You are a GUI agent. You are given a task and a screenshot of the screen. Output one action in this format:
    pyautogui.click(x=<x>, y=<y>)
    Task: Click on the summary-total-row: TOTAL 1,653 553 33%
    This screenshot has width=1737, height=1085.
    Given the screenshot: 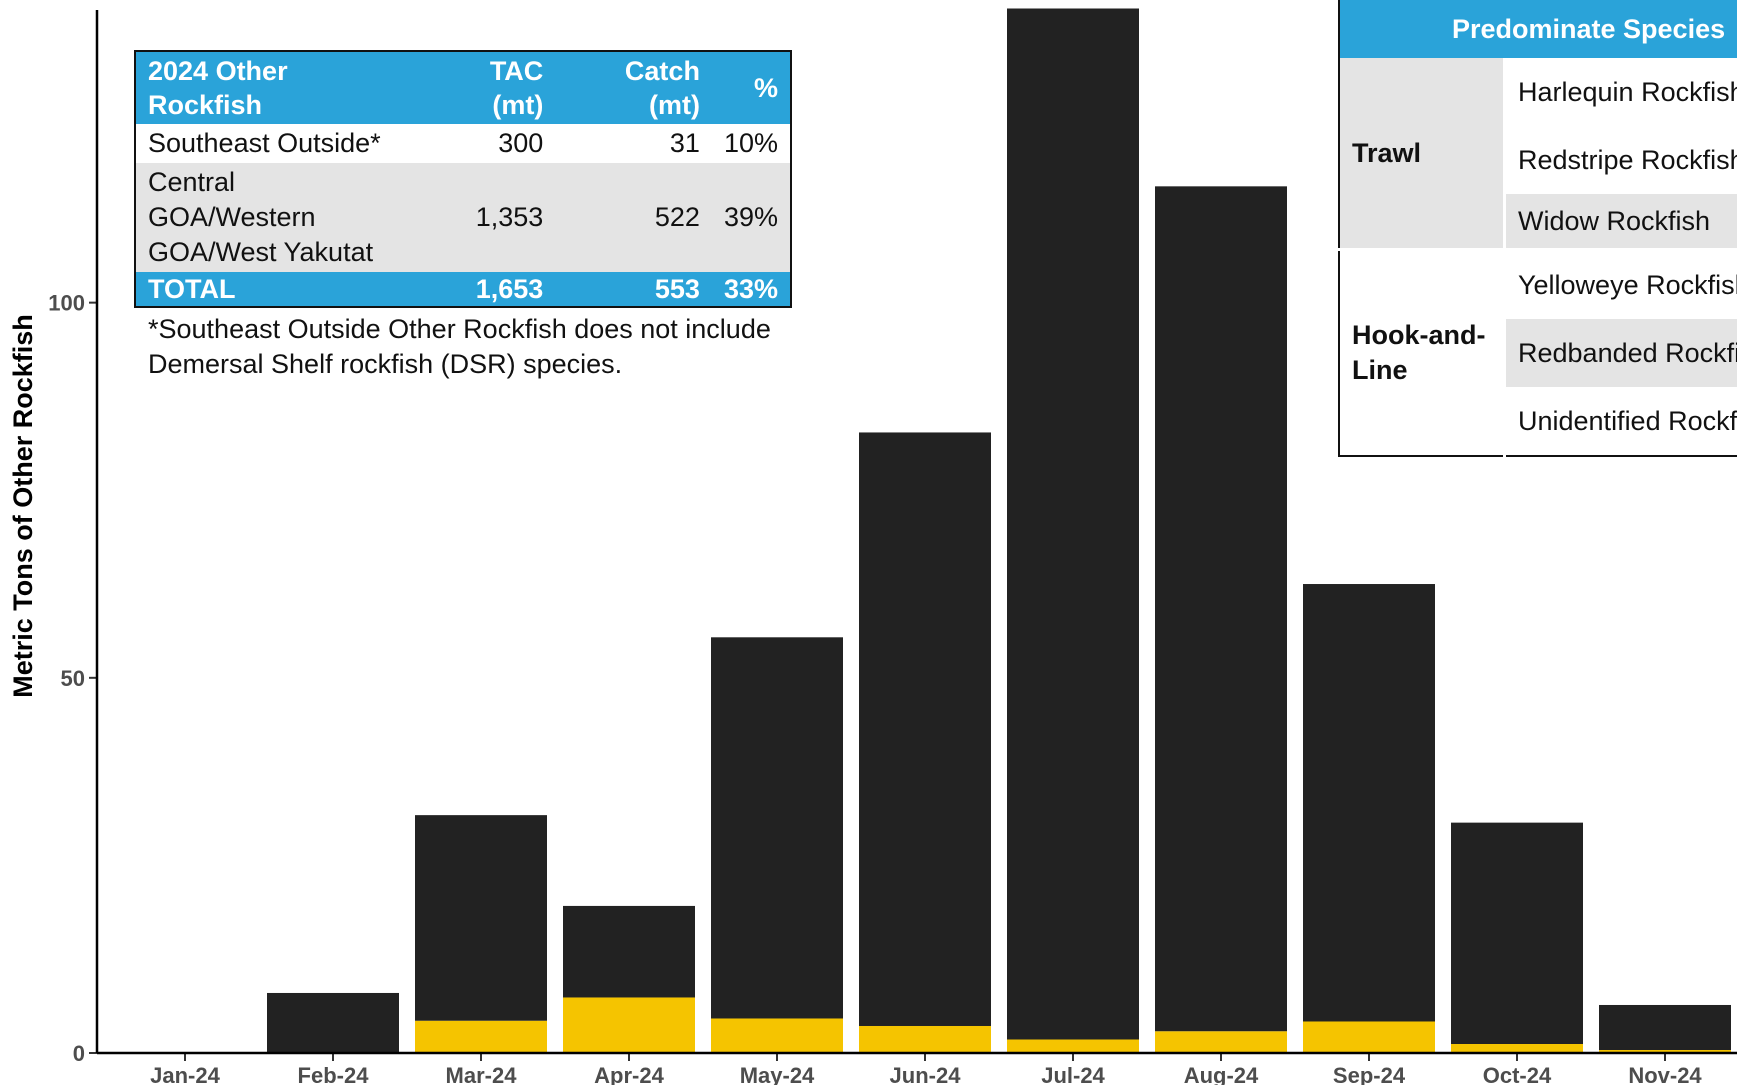 What is the action you would take?
    pyautogui.click(x=463, y=289)
    